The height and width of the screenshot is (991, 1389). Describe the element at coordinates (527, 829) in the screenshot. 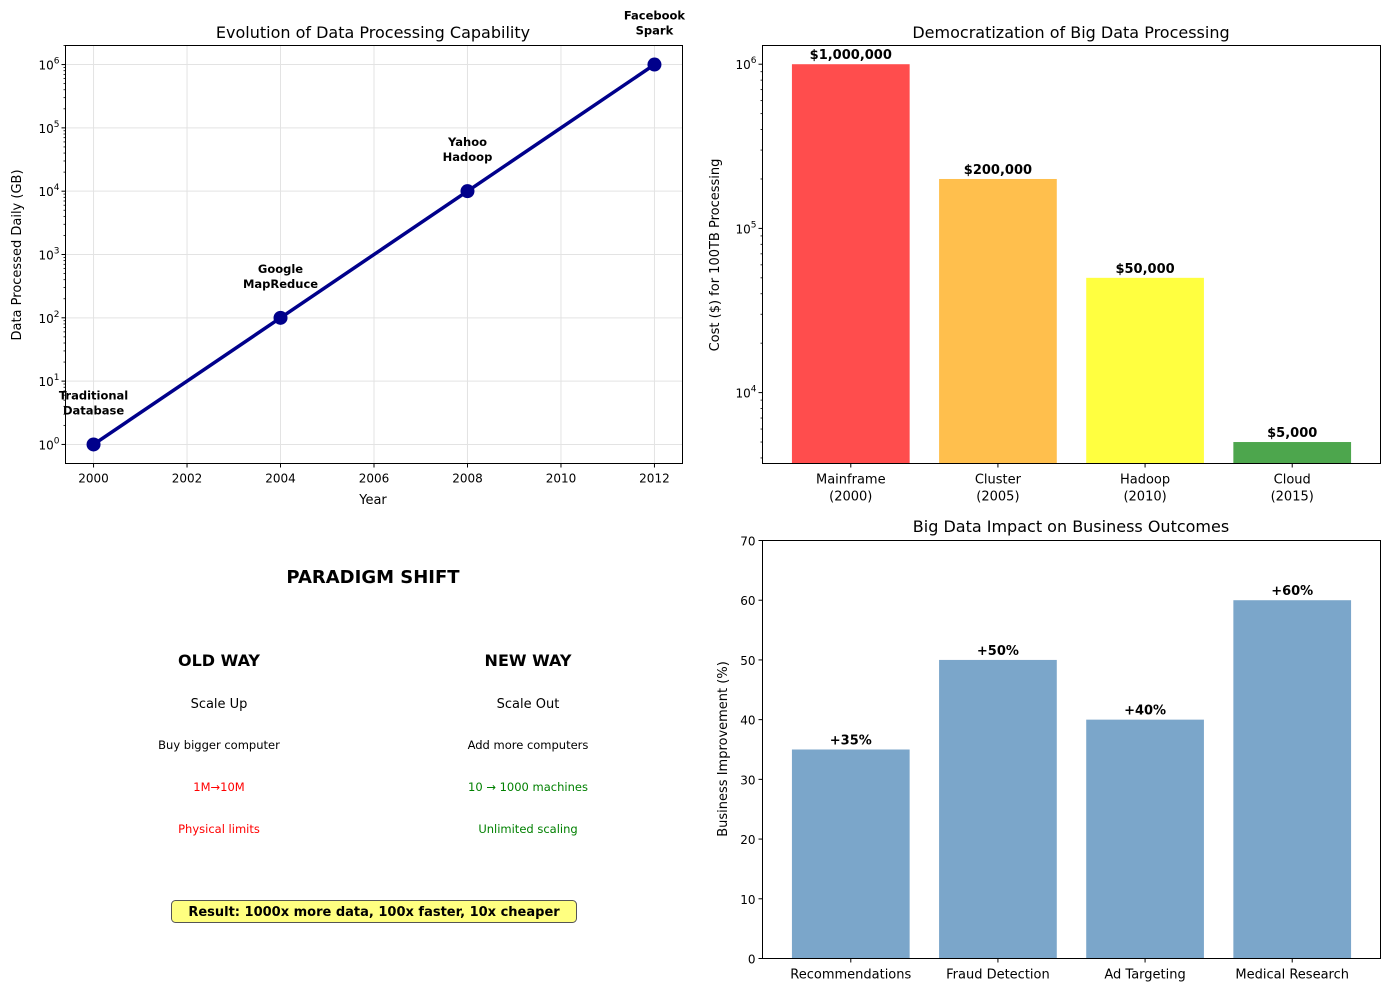

I see `new-way-line4: Unlimited scaling` at that location.